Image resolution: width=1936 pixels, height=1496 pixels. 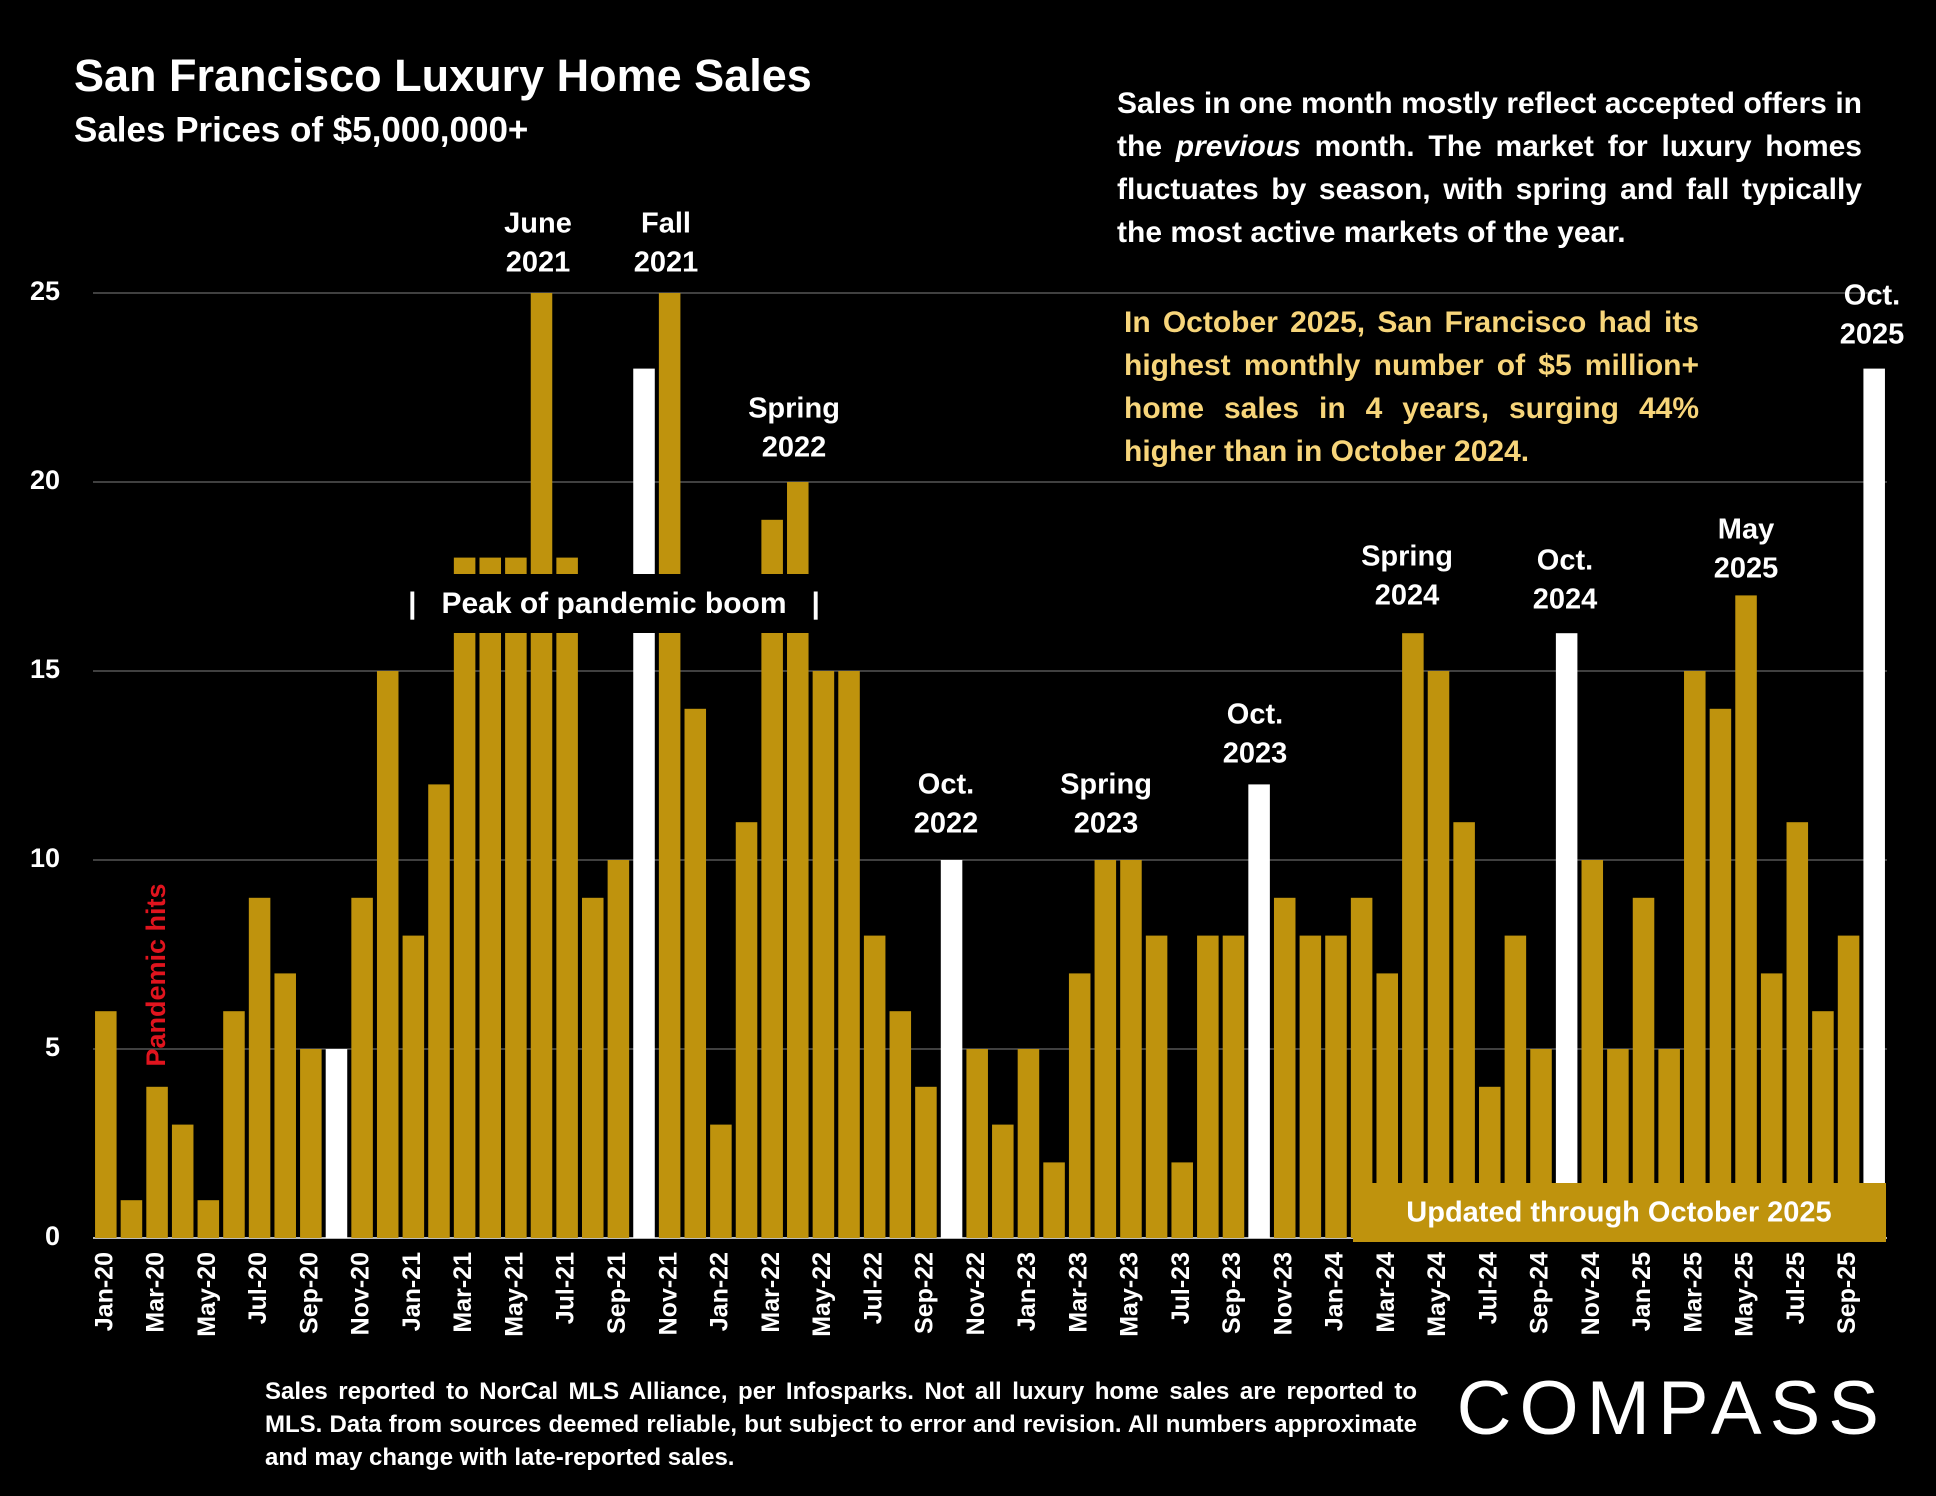 I want to click on x-tick-label: May-21, so click(x=514, y=1294).